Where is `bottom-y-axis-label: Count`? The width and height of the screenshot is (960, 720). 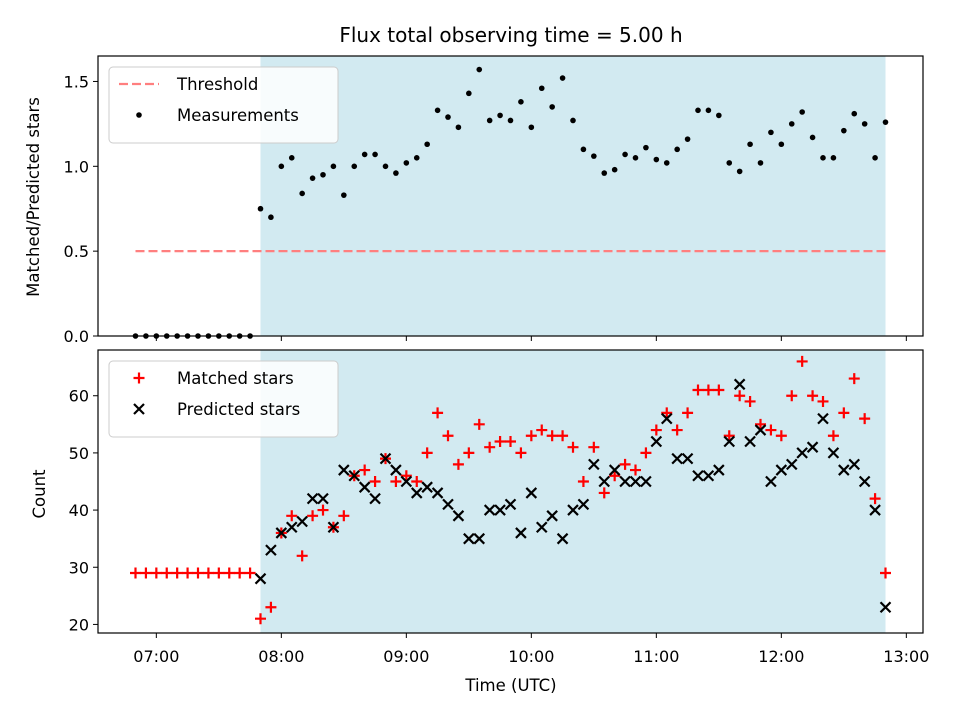 bottom-y-axis-label: Count is located at coordinates (39, 494).